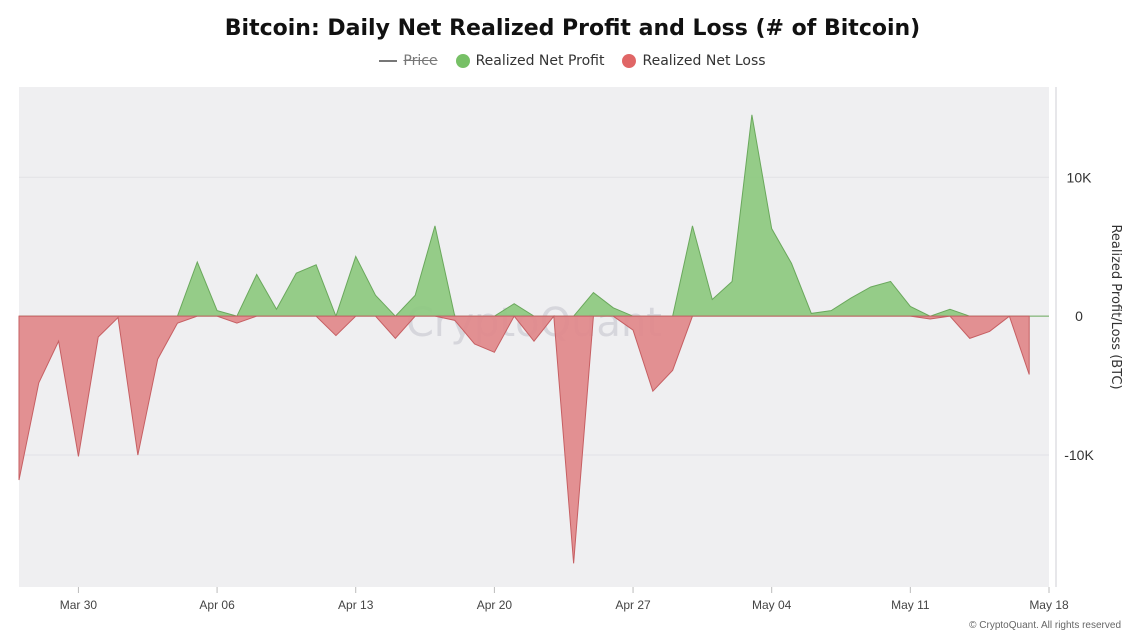 Image resolution: width=1145 pixels, height=641 pixels. I want to click on y-tick-label: 10K, so click(1080, 177).